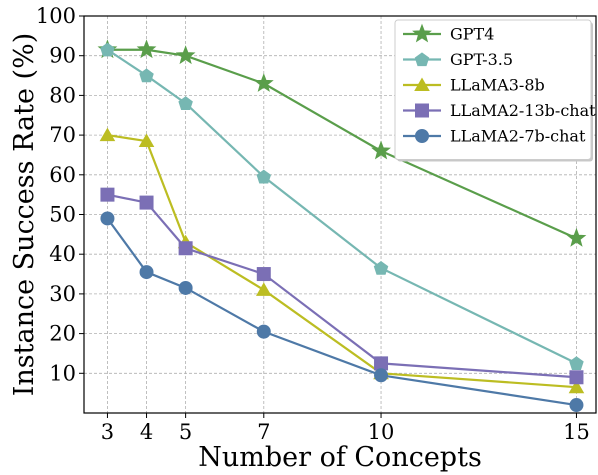 The image size is (598, 475). What do you see at coordinates (107, 432) in the screenshot?
I see `x-tick-label: 3` at bounding box center [107, 432].